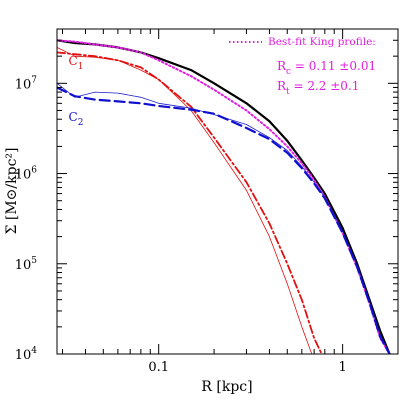  Describe the element at coordinates (26, 83) in the screenshot. I see `y-tick-label: 10⁷` at that location.